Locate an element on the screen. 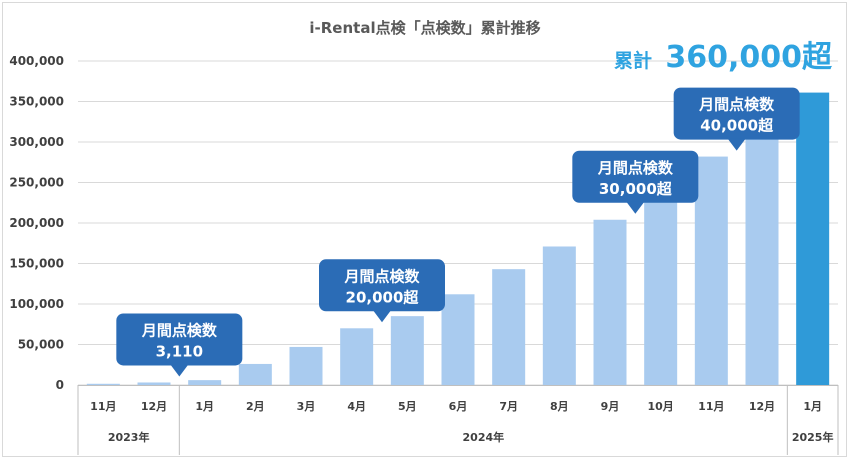 The image size is (851, 461). chart-title: i-Rental点検「点検数」累計推移 is located at coordinates (424, 28).